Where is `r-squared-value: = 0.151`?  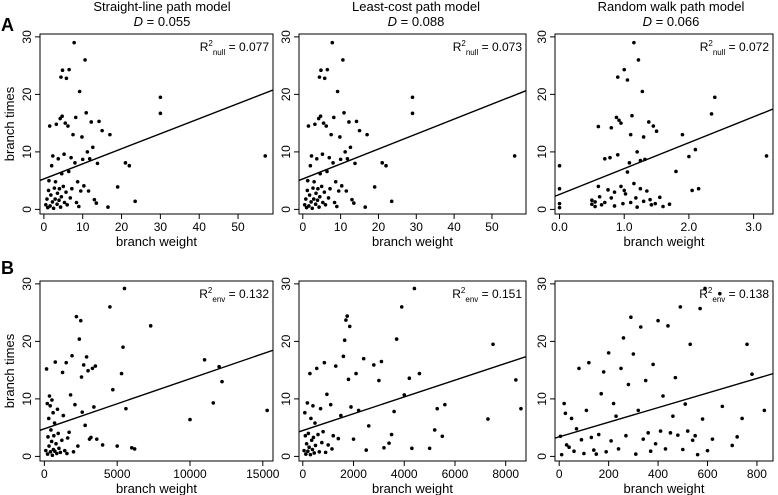
r-squared-value: = 0.151 is located at coordinates (500, 294).